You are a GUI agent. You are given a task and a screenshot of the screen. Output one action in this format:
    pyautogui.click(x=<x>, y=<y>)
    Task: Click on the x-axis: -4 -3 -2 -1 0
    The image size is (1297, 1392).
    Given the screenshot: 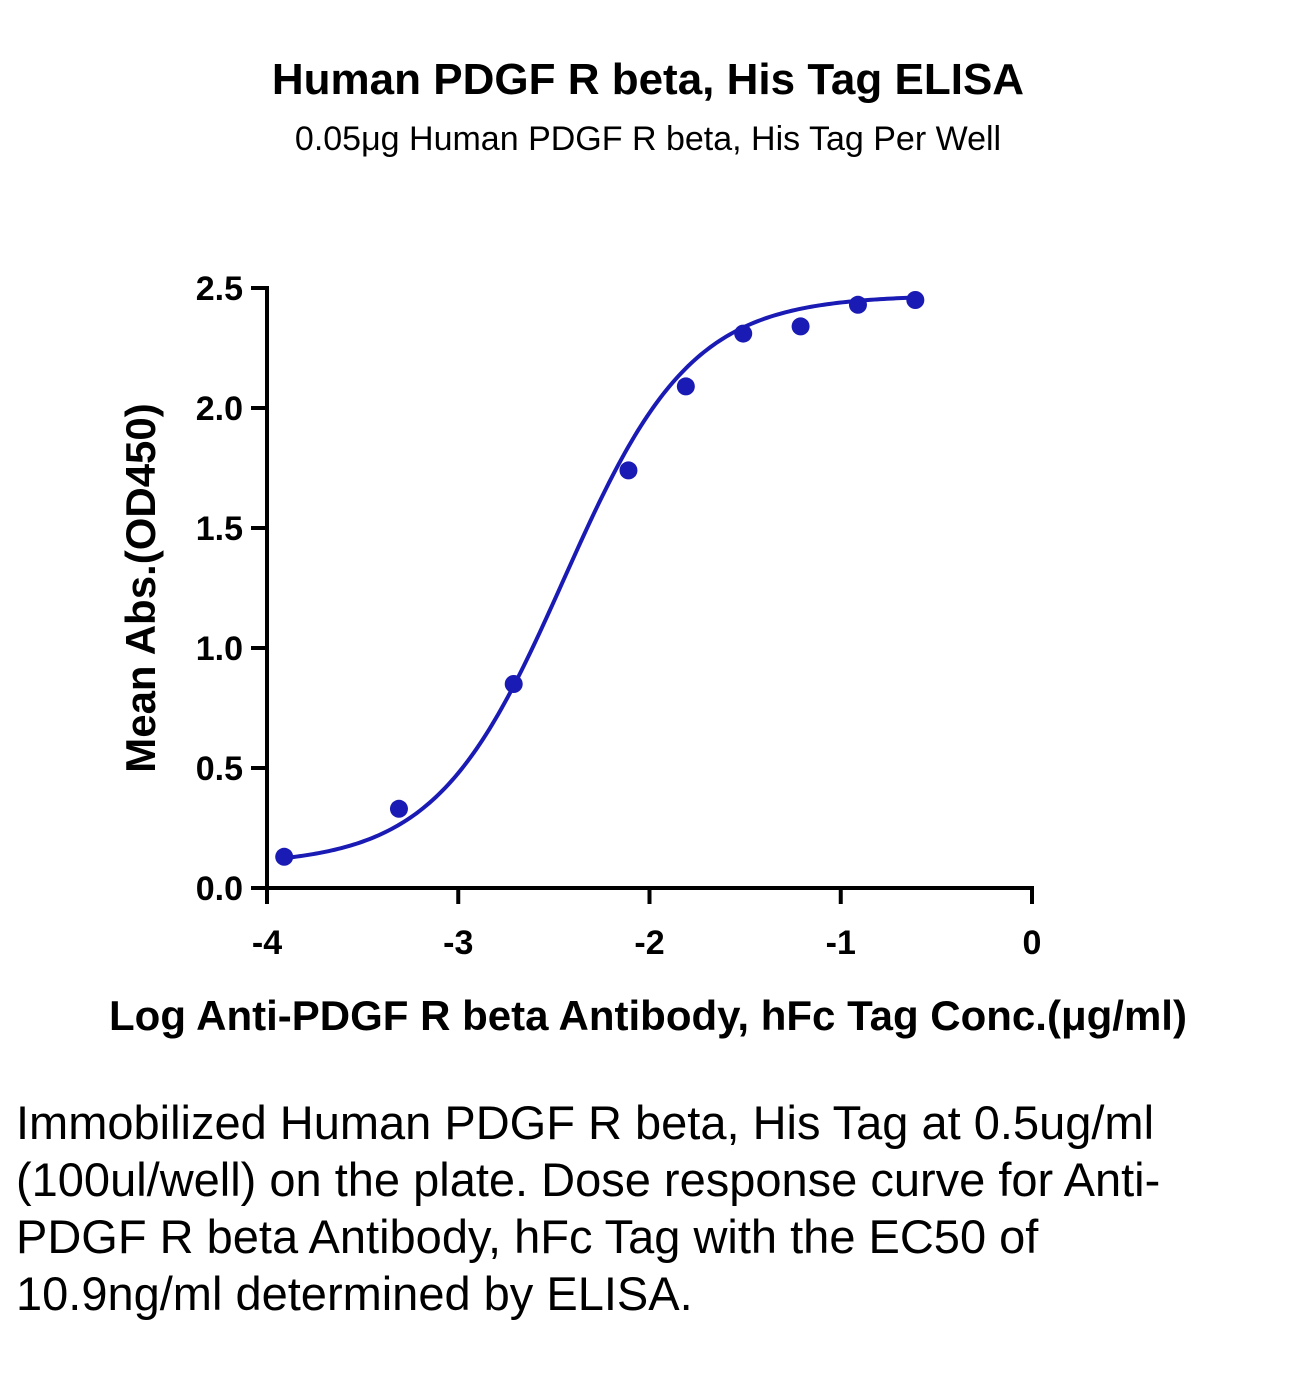 What is the action you would take?
    pyautogui.click(x=647, y=924)
    